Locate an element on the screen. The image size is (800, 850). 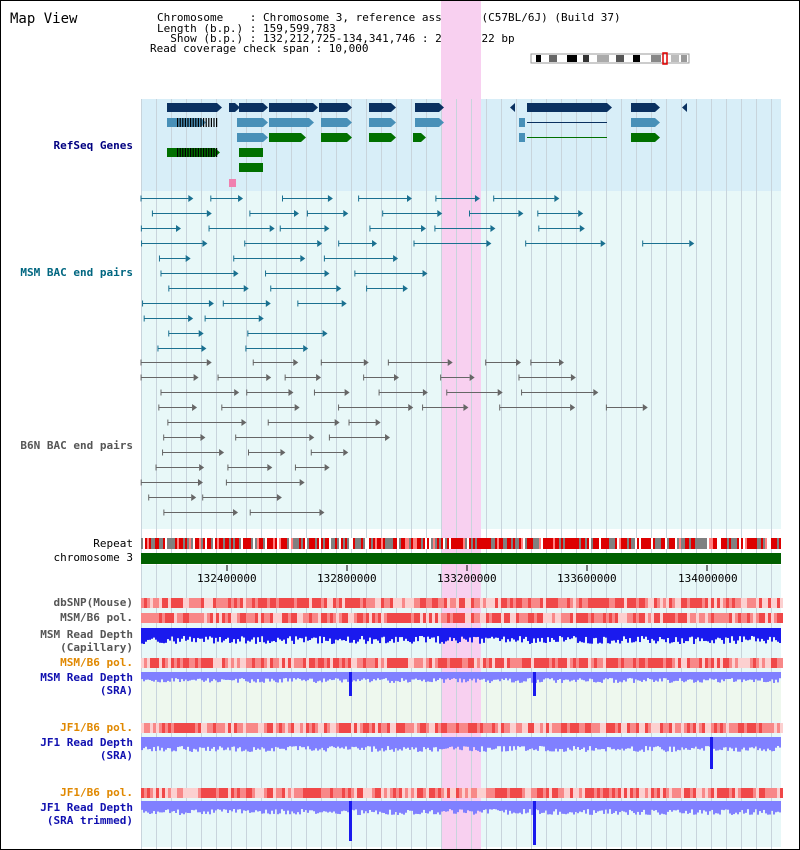
jf1-depth-label: JF1 Read Depth is located at coordinates (86, 742).